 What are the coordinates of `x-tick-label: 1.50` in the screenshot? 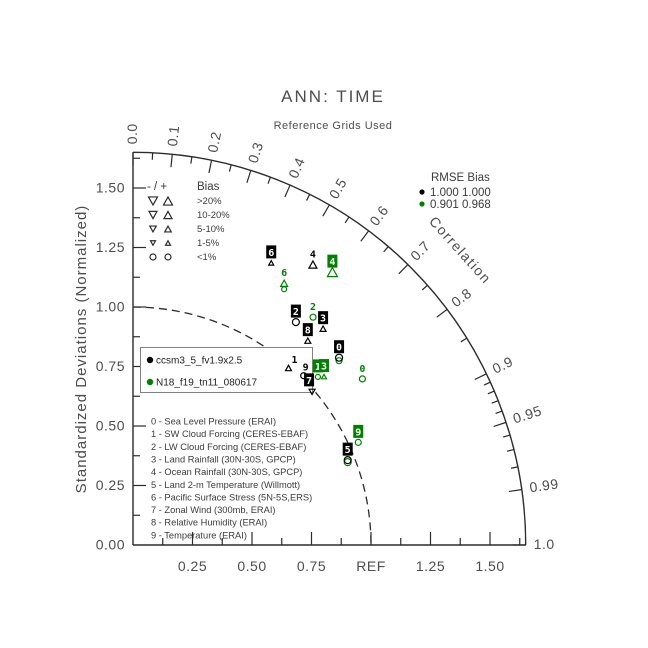 It's located at (489, 566).